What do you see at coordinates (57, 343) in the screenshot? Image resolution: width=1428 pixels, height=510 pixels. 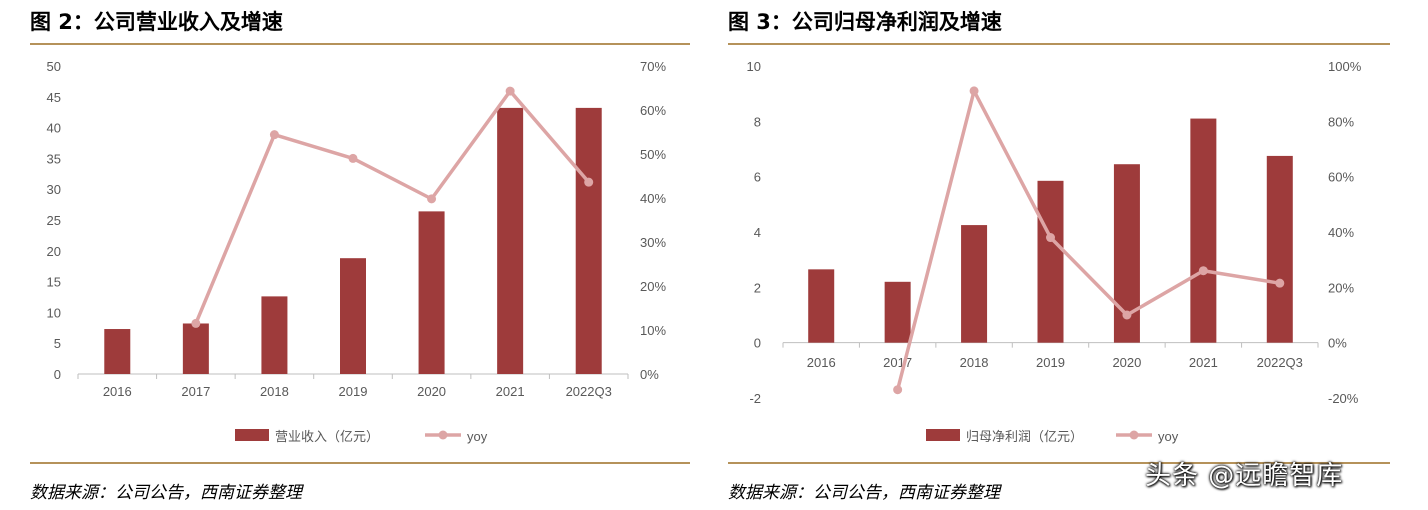 I see `left-axis-tick-label: 5` at bounding box center [57, 343].